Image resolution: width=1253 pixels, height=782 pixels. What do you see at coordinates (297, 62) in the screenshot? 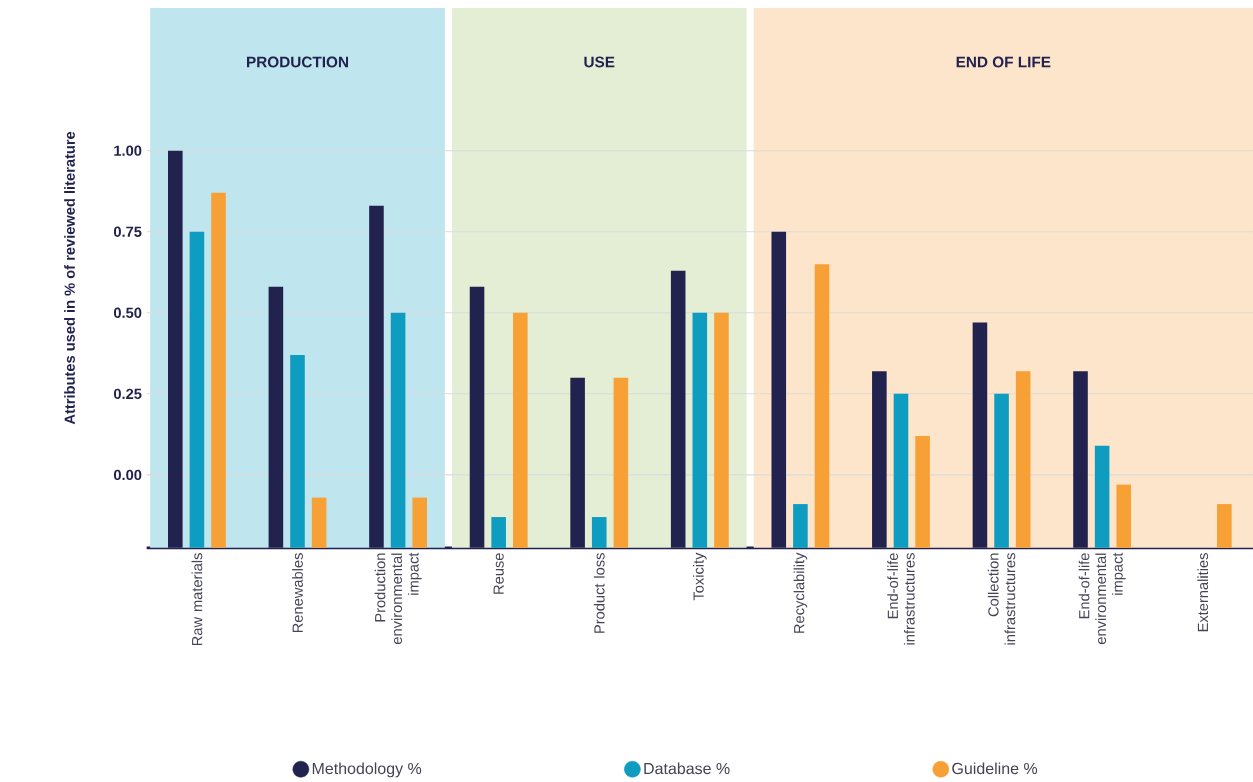
I see `band-label: PRODUCTION` at bounding box center [297, 62].